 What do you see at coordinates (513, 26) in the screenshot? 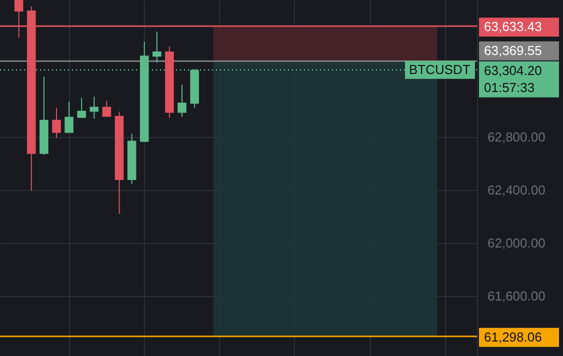
I see `ref-line-label: 63,633.43` at bounding box center [513, 26].